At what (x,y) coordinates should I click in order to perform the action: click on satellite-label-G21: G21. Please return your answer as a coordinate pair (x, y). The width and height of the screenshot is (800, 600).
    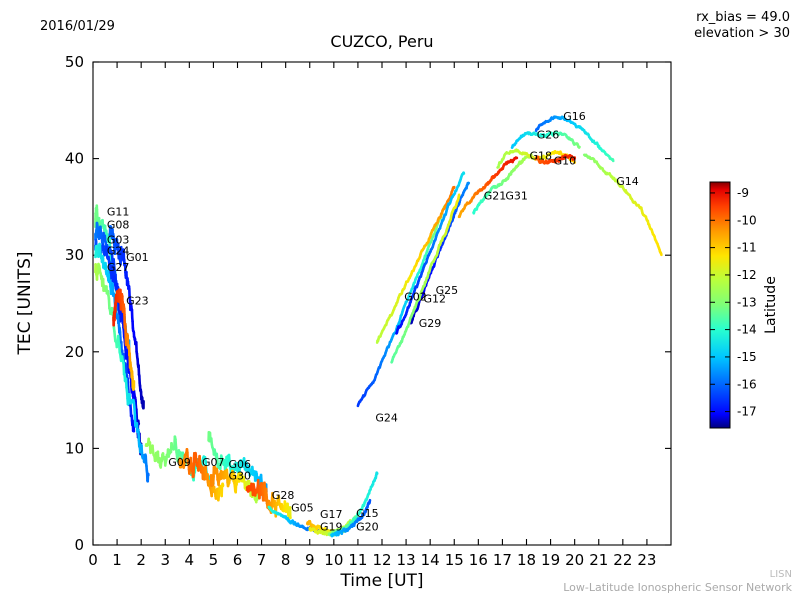
    Looking at the image, I should click on (495, 195).